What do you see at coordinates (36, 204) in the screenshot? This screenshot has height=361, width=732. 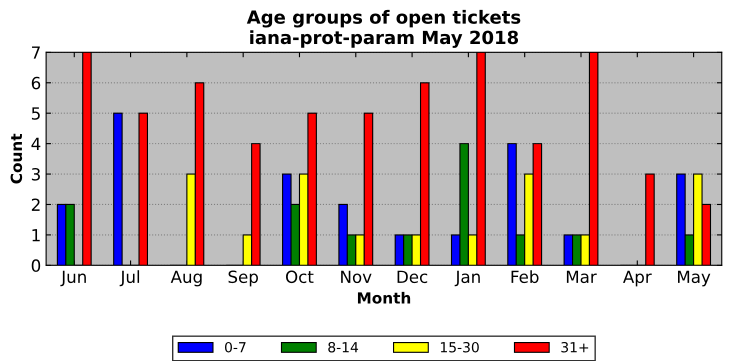 I see `y-tick-label: 2` at bounding box center [36, 204].